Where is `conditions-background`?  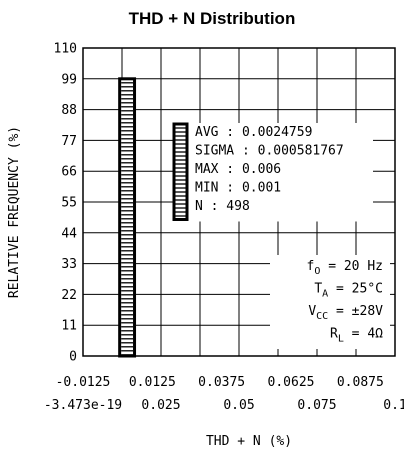
conditions-background is located at coordinates (330, 302).